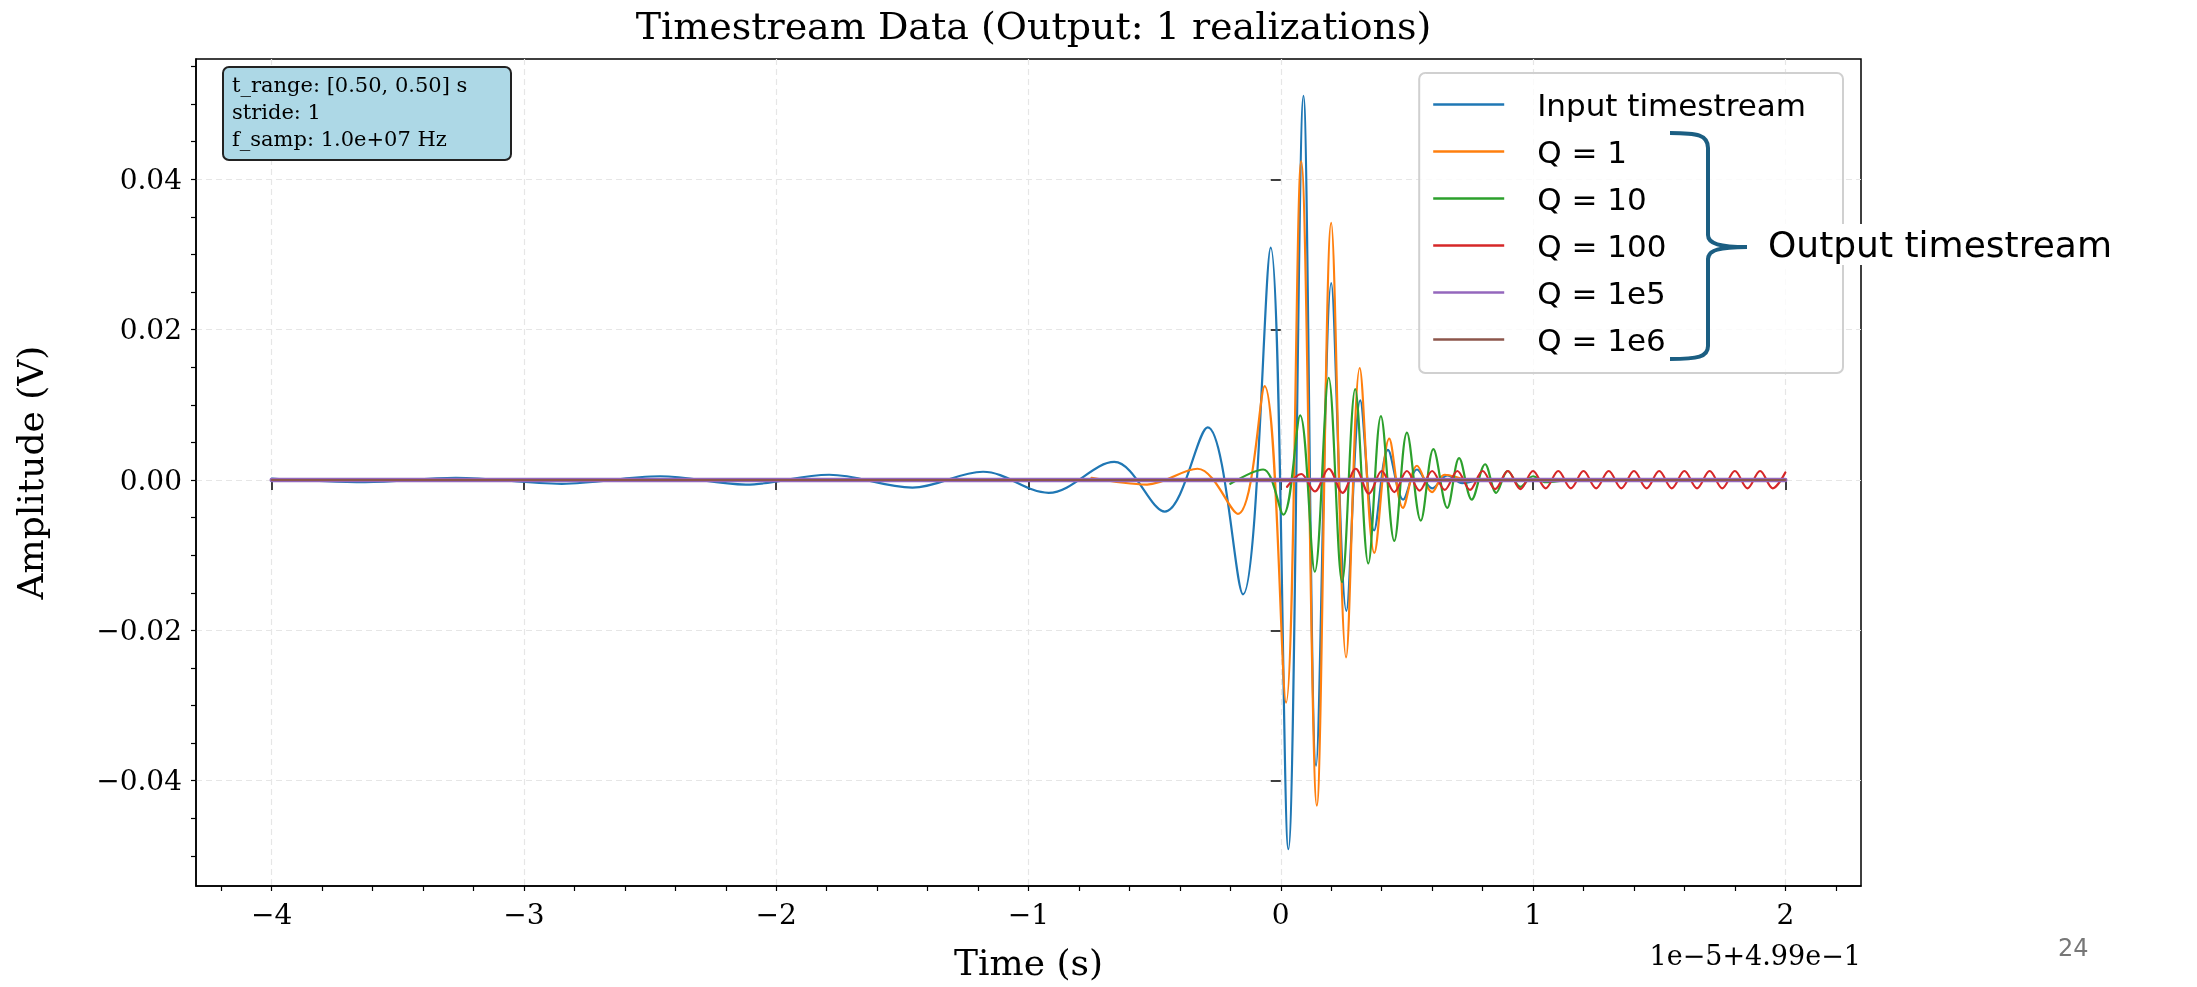 The image size is (2197, 987). Describe the element at coordinates (150, 179) in the screenshot. I see `y-tick-label: 0.04` at that location.